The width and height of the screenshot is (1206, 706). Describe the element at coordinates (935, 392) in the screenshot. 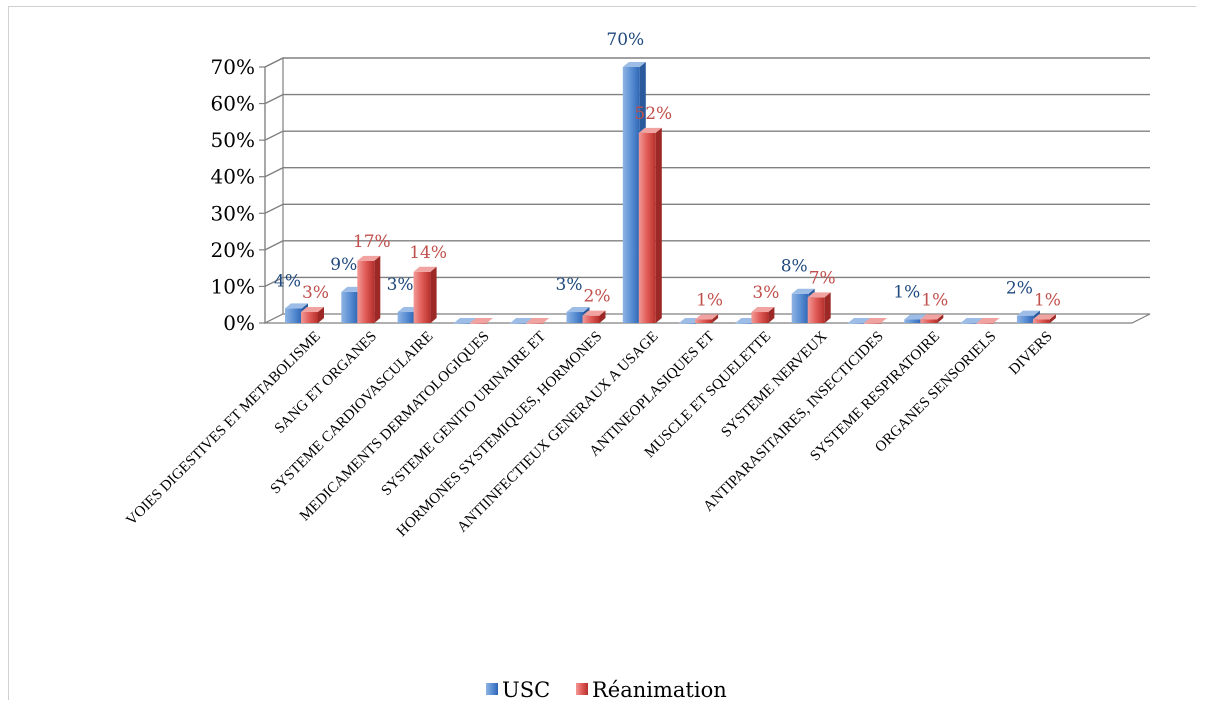

I see `x-tick-label: ORGANES SENSORIELS` at that location.